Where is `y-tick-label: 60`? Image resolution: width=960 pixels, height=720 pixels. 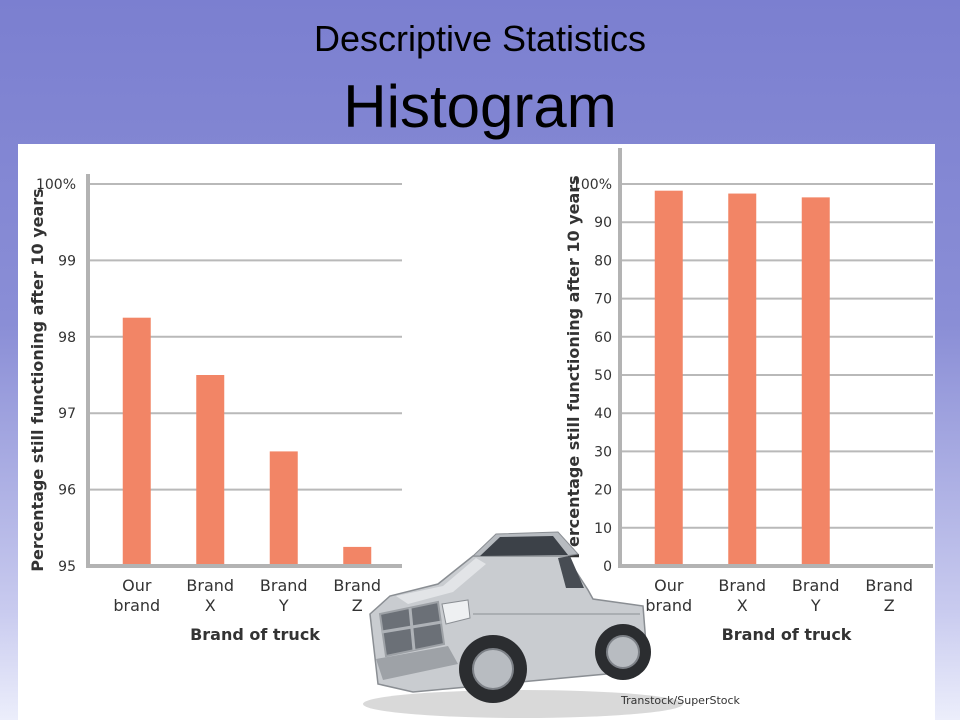 y-tick-label: 60 is located at coordinates (603, 338).